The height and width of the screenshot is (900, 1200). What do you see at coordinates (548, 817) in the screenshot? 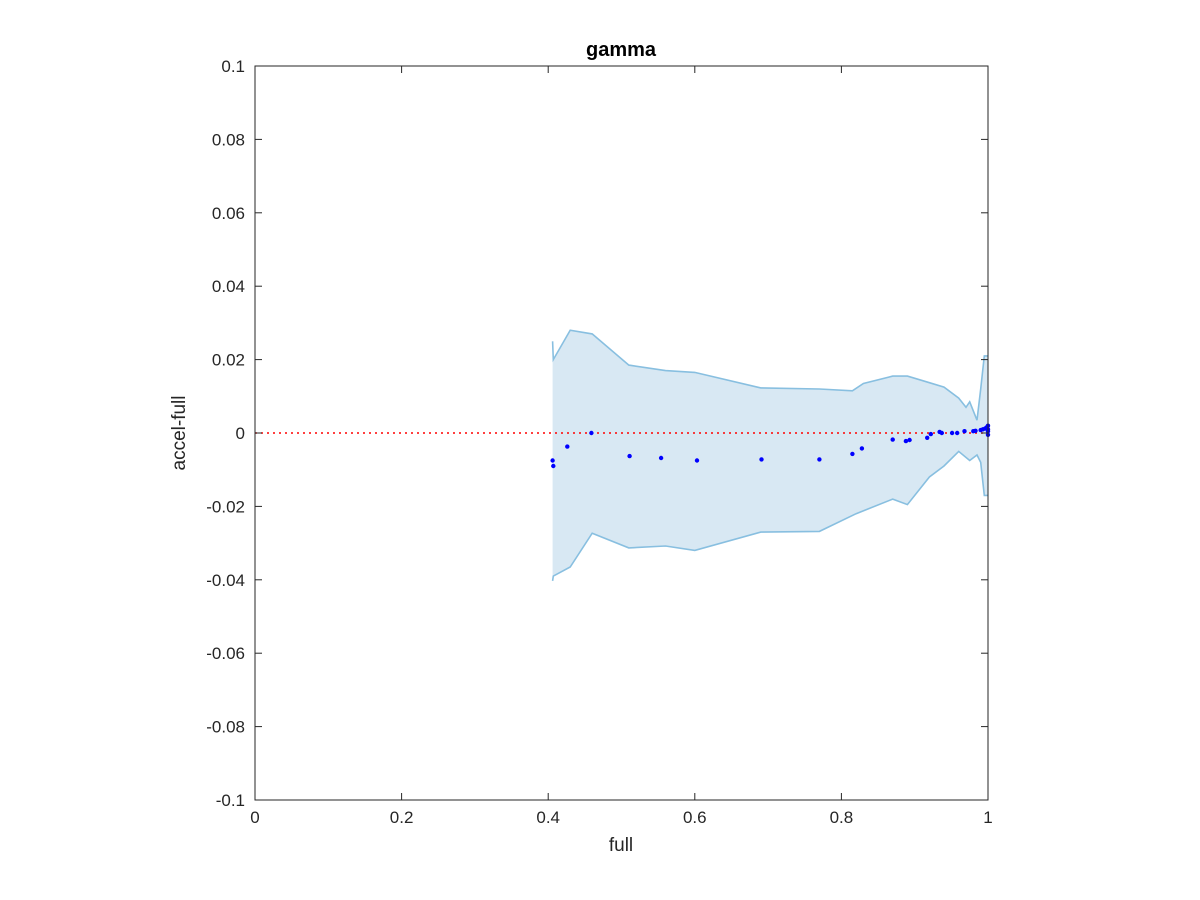
I see `x-tick-label: 0.4` at bounding box center [548, 817].